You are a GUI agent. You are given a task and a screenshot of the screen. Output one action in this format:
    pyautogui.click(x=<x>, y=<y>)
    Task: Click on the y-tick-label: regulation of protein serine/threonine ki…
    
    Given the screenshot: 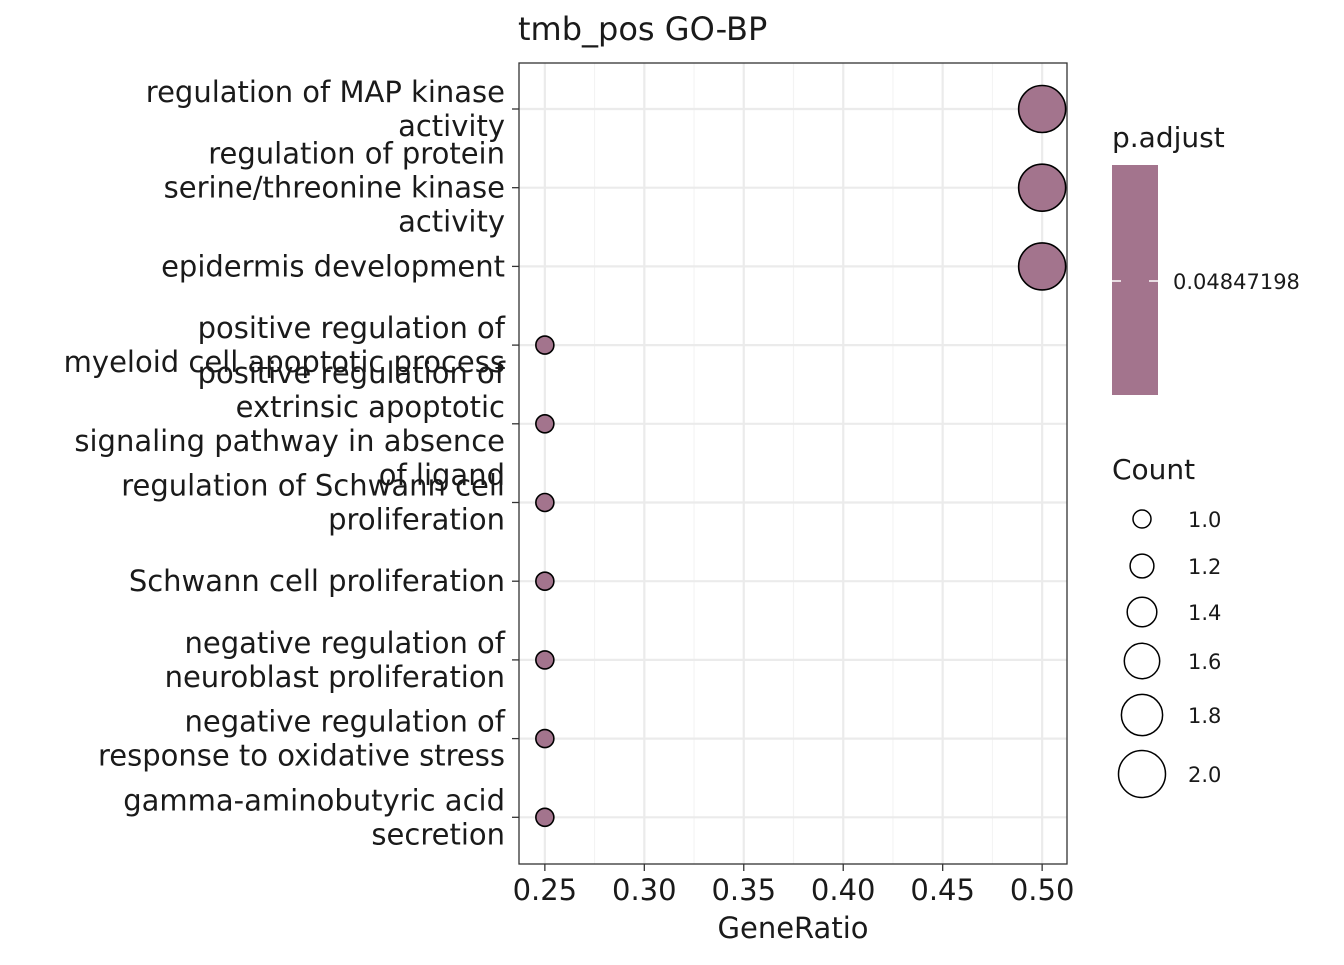 What is the action you would take?
    pyautogui.click(x=334, y=188)
    